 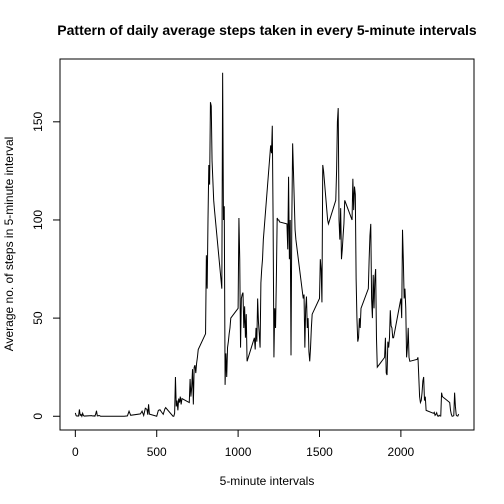 What do you see at coordinates (401, 452) in the screenshot?
I see `x-tick-label: 2000` at bounding box center [401, 452].